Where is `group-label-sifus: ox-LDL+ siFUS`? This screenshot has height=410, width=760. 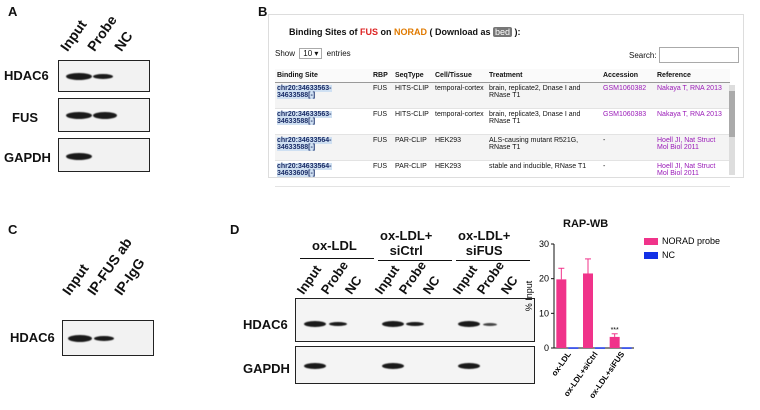
group-label-sifus: ox-LDL+ siFUS is located at coordinates (484, 243).